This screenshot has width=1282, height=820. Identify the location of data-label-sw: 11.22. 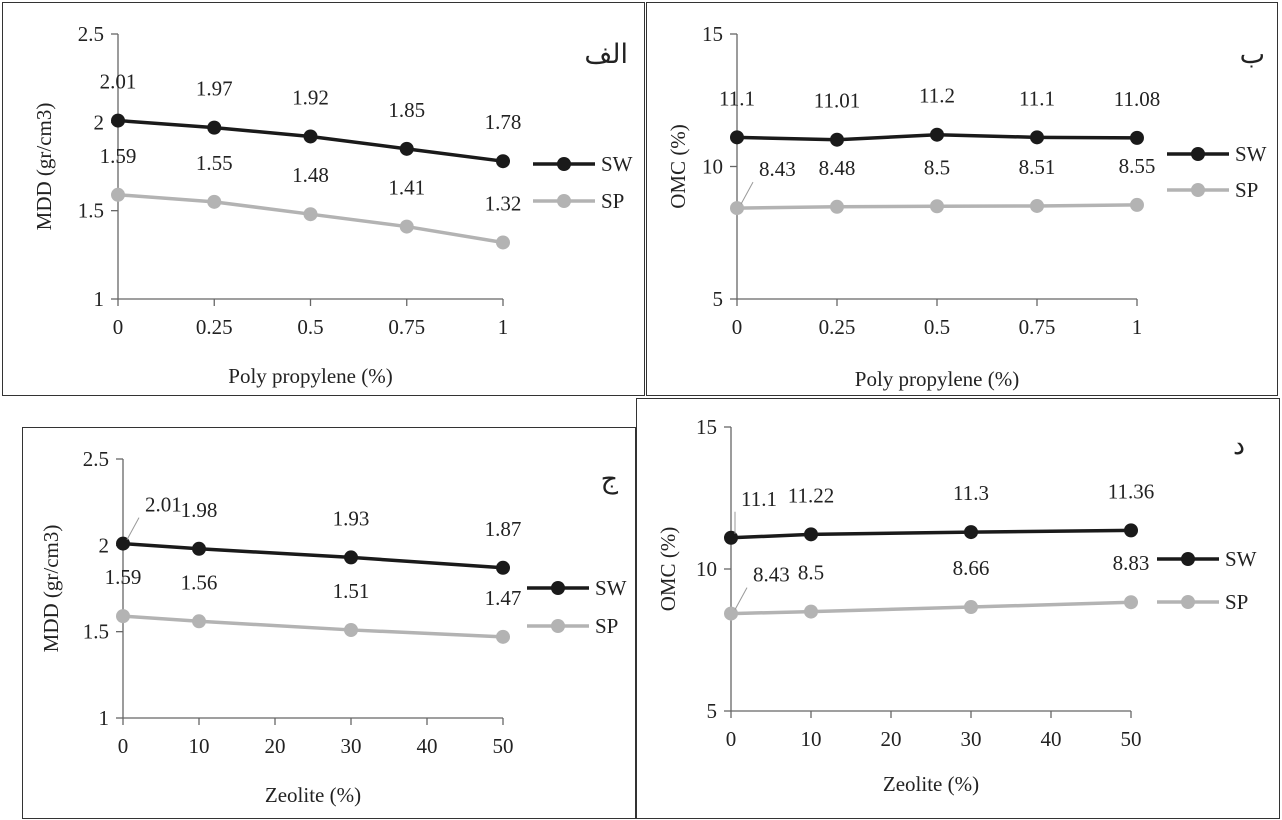
(811, 495).